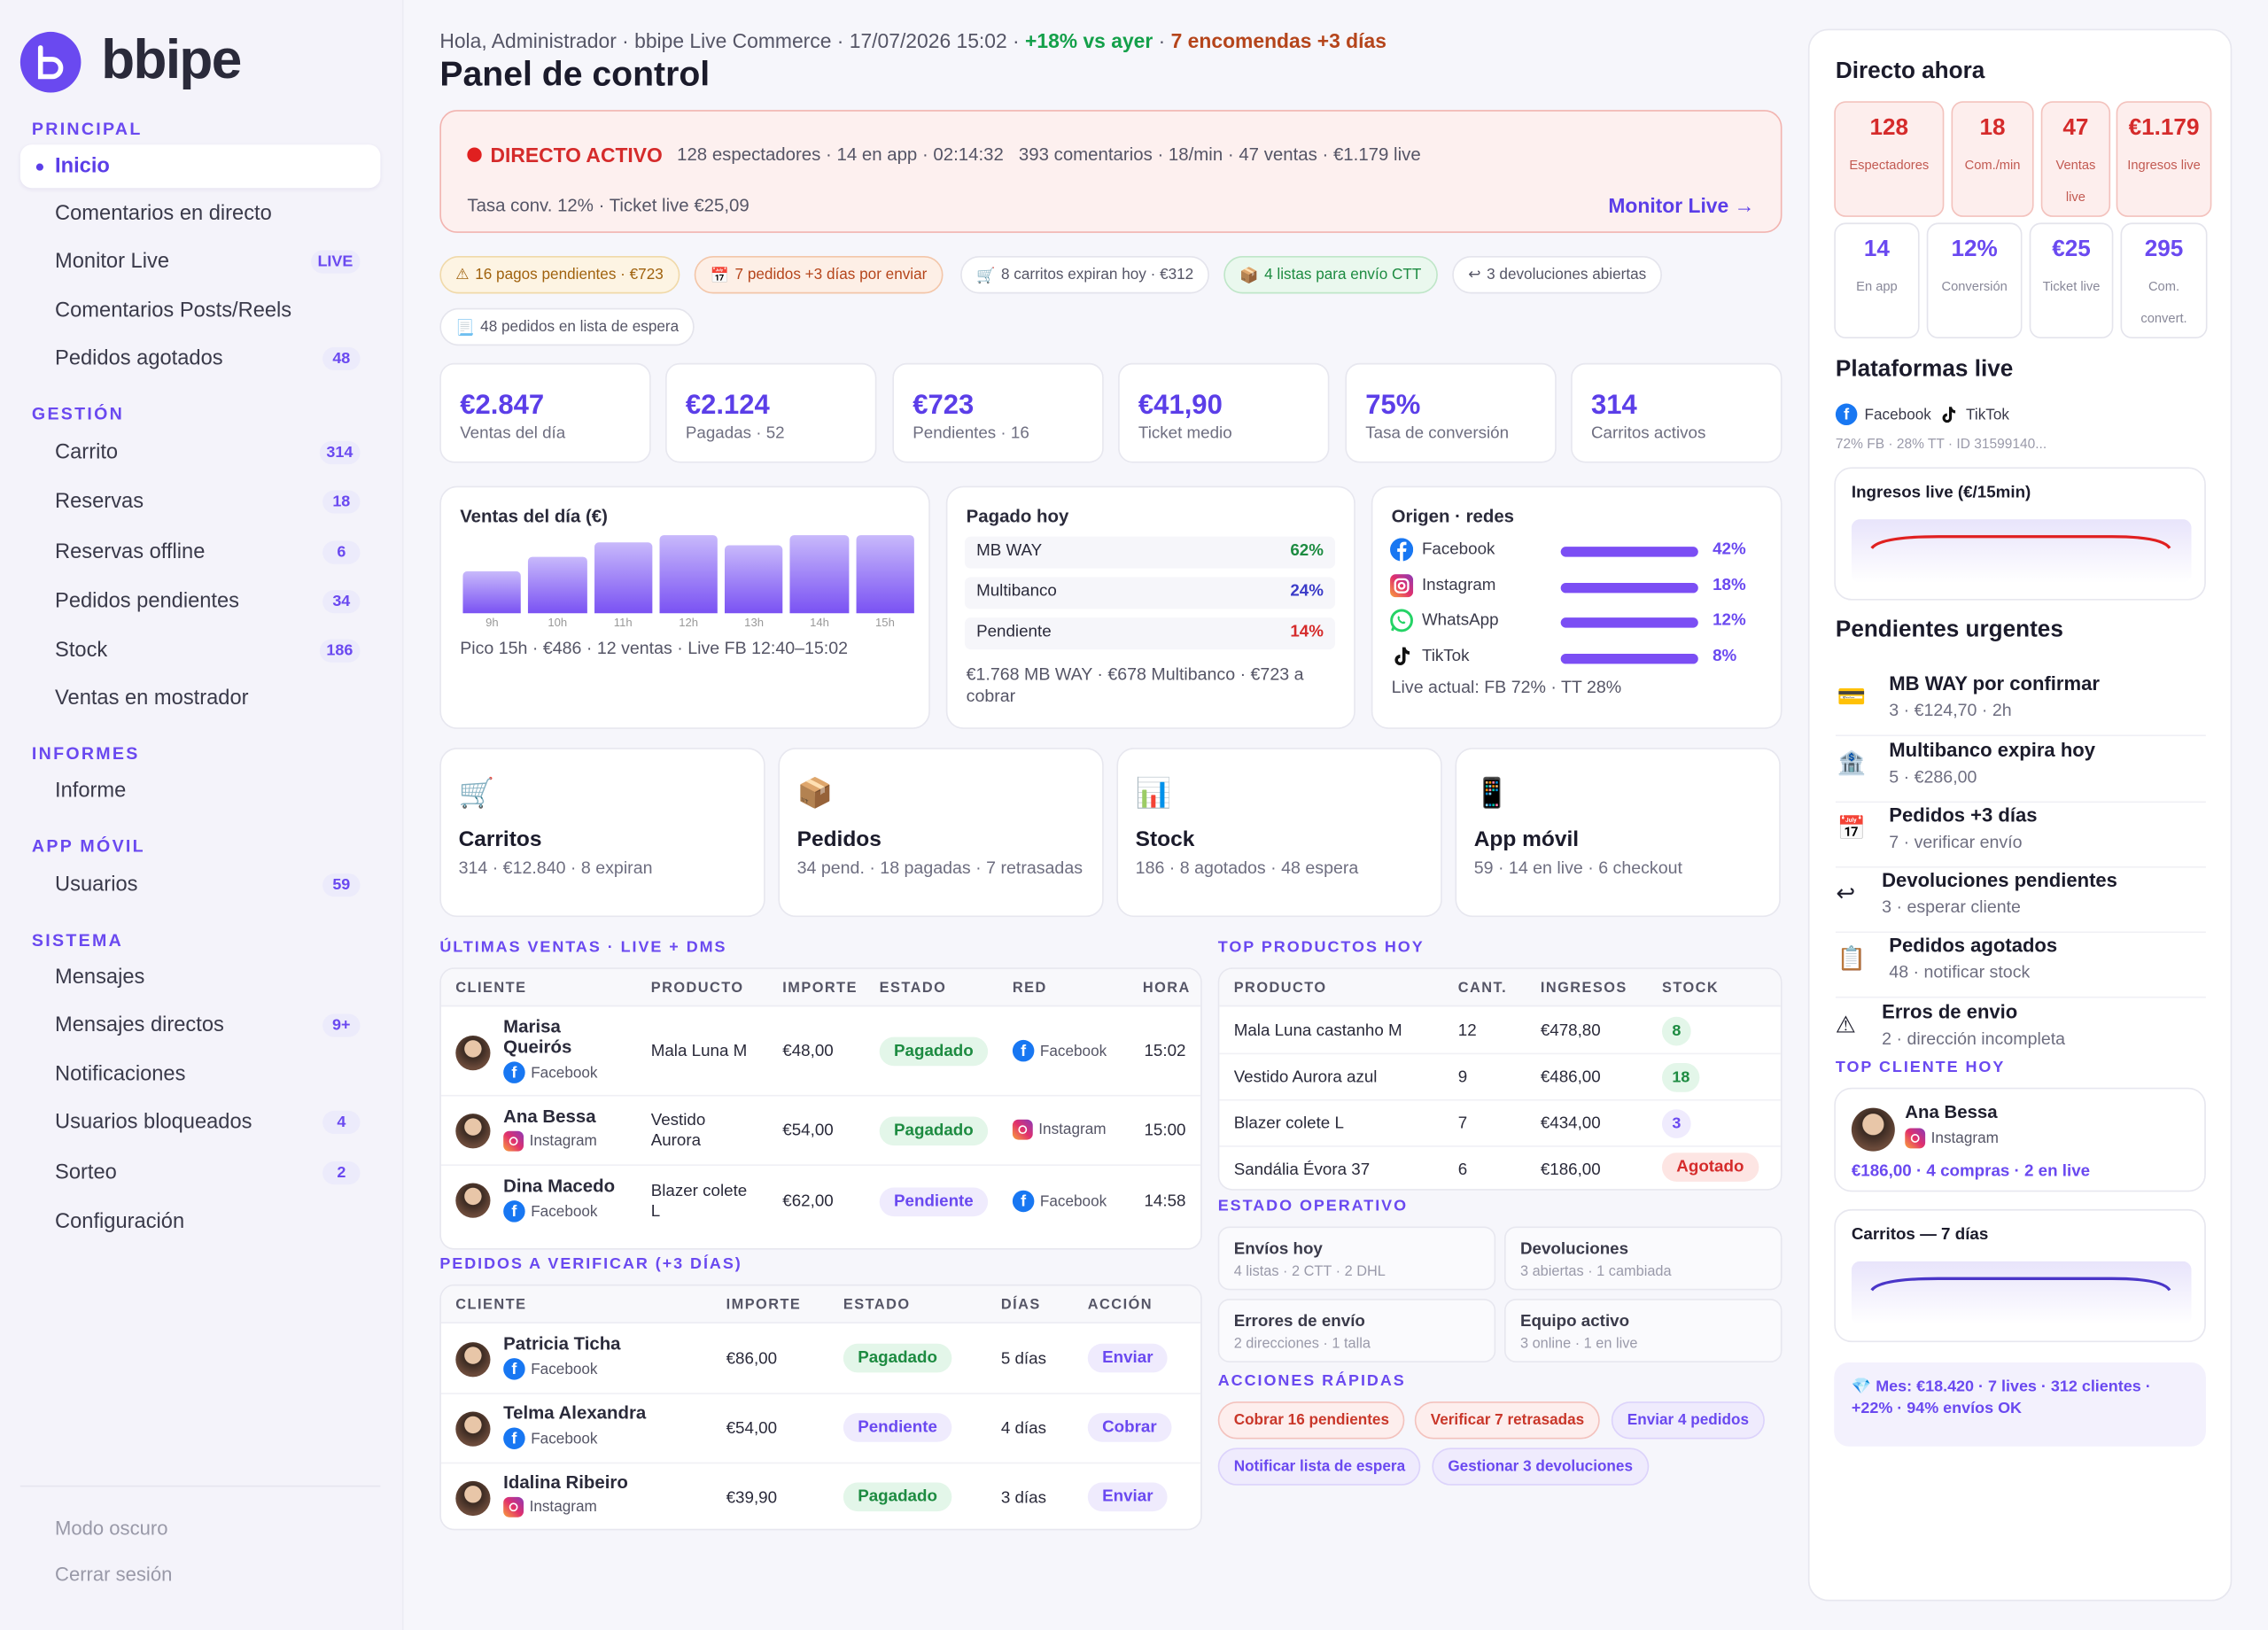  I want to click on brand-logo: bbipe, so click(130, 61).